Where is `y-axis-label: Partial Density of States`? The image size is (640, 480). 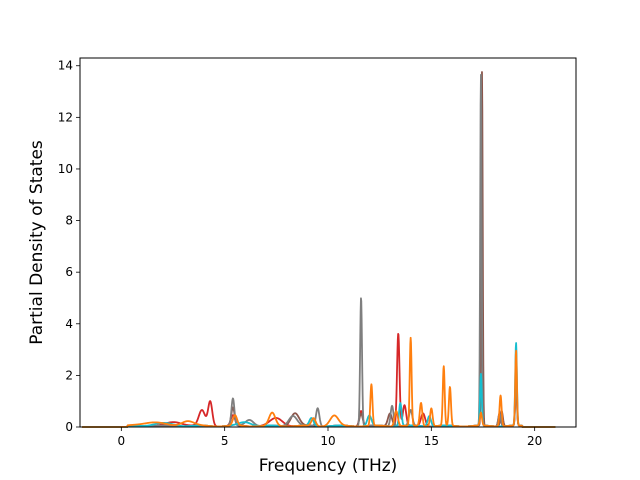 y-axis-label: Partial Density of States is located at coordinates (37, 242).